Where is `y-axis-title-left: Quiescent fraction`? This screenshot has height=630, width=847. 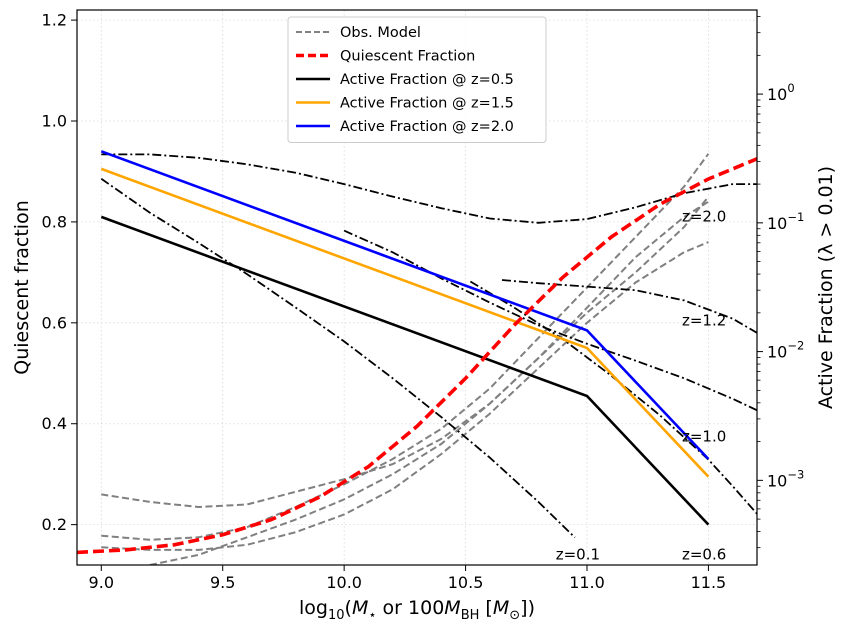 y-axis-title-left: Quiescent fraction is located at coordinates (22, 287).